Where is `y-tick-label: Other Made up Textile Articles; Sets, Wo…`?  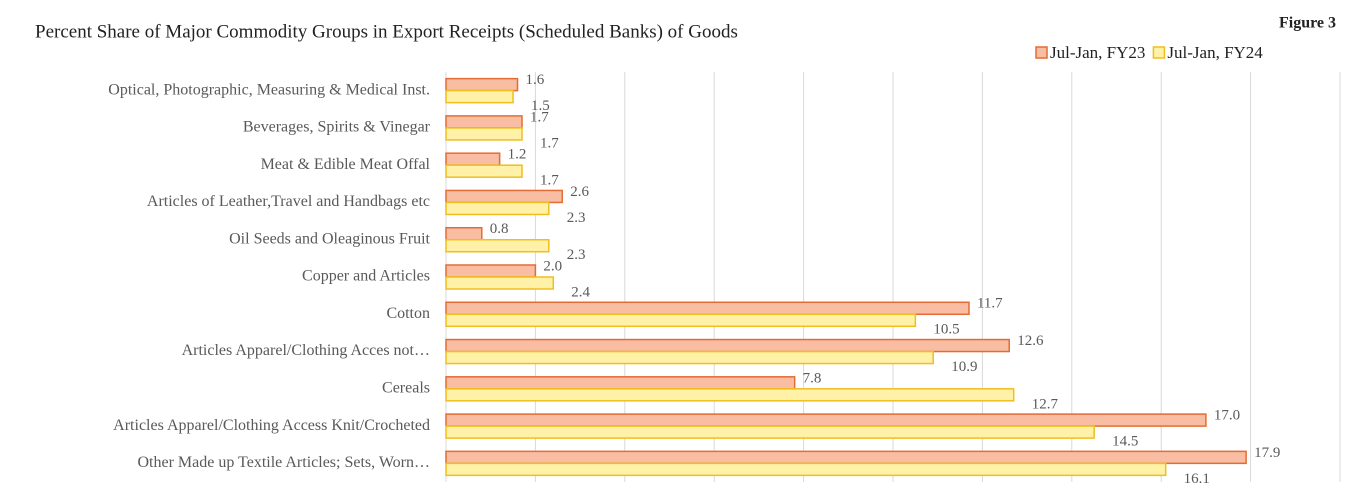 y-tick-label: Other Made up Textile Articles; Sets, Wo… is located at coordinates (283, 462).